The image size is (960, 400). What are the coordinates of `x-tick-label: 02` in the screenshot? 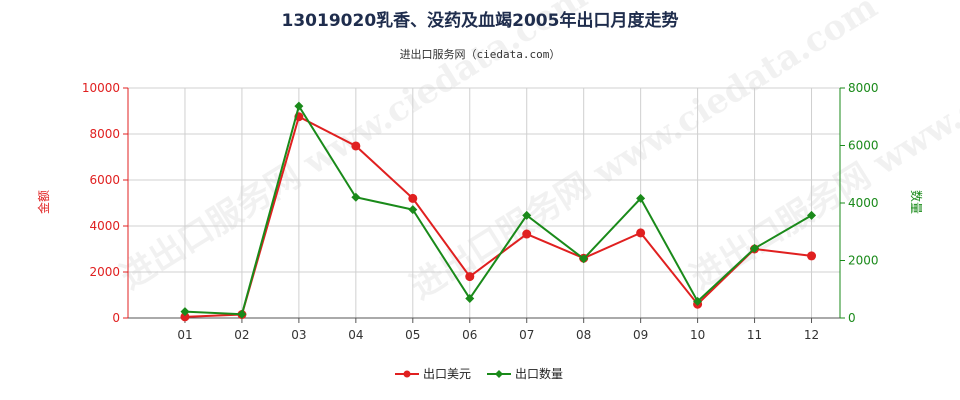 It's located at (241, 335).